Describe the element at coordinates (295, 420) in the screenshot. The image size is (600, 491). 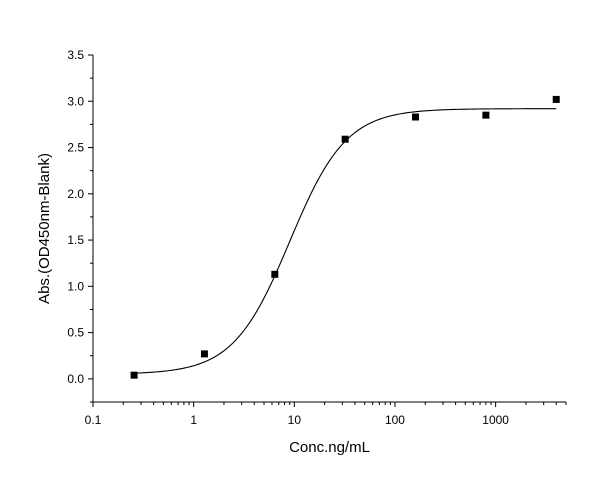
I see `x-tick-label: 10` at that location.